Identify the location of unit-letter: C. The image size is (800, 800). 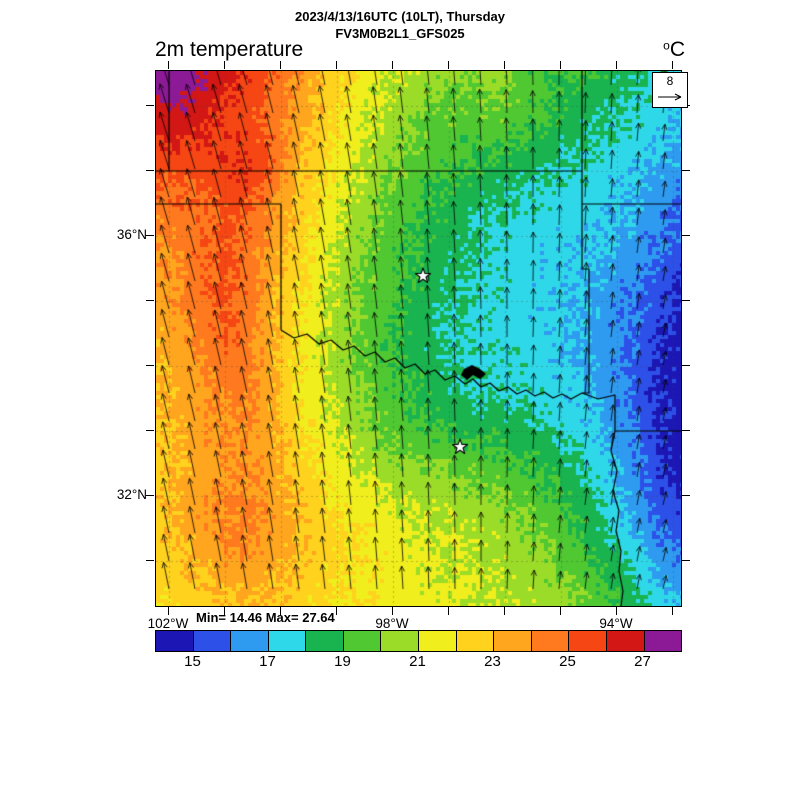
(677, 49).